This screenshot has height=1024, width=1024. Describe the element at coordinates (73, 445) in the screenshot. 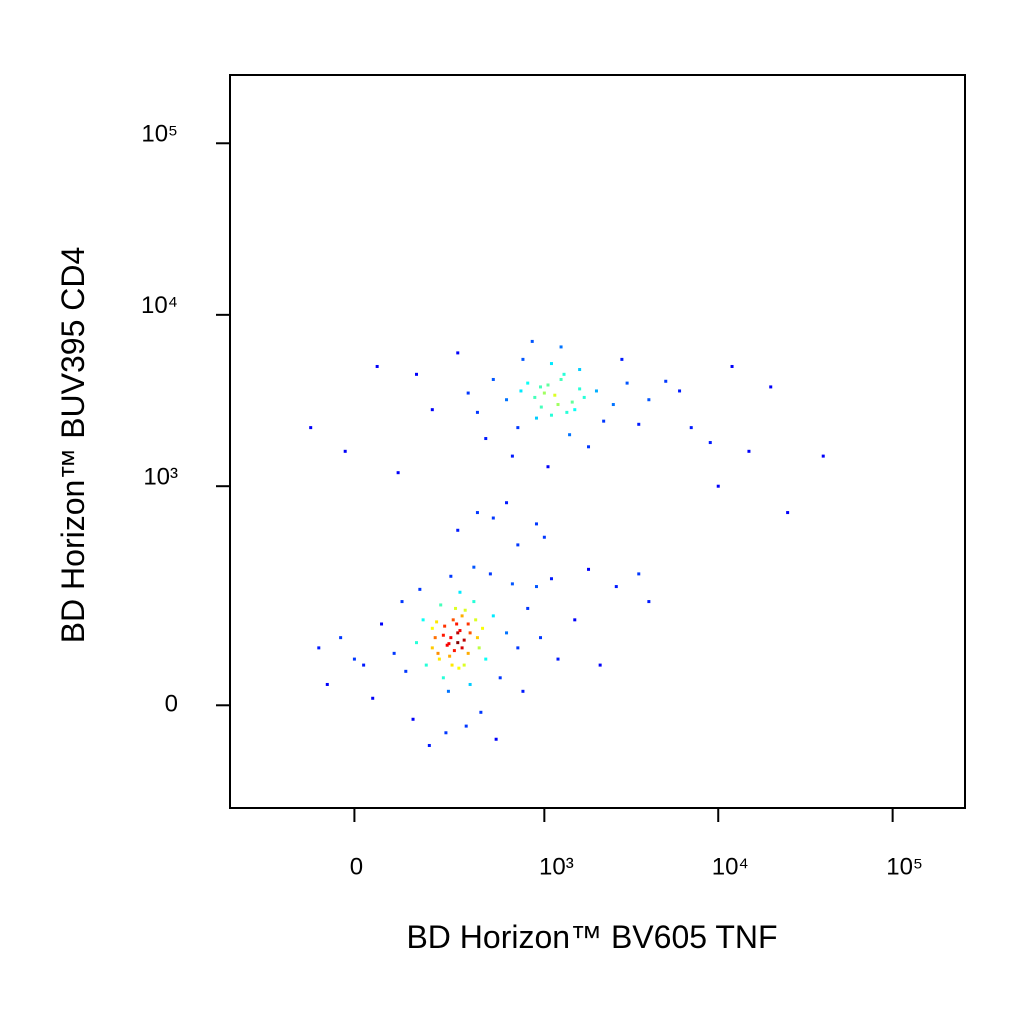

I see `y-axis-label: BD Horizon™ BUV395 CD4` at that location.